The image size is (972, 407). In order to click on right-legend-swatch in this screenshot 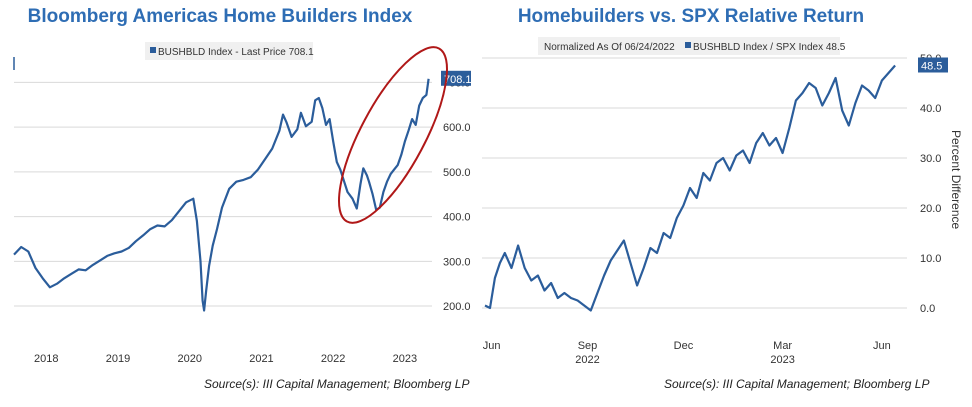, I will do `click(688, 45)`.